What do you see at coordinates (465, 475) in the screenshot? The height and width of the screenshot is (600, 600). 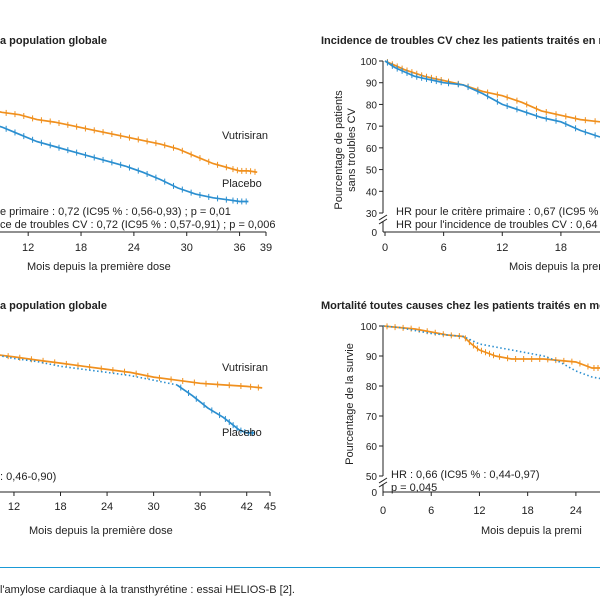 I see `chart-annotation: HR : 0,66 (IC95 % : 0,44-0,97)` at bounding box center [465, 475].